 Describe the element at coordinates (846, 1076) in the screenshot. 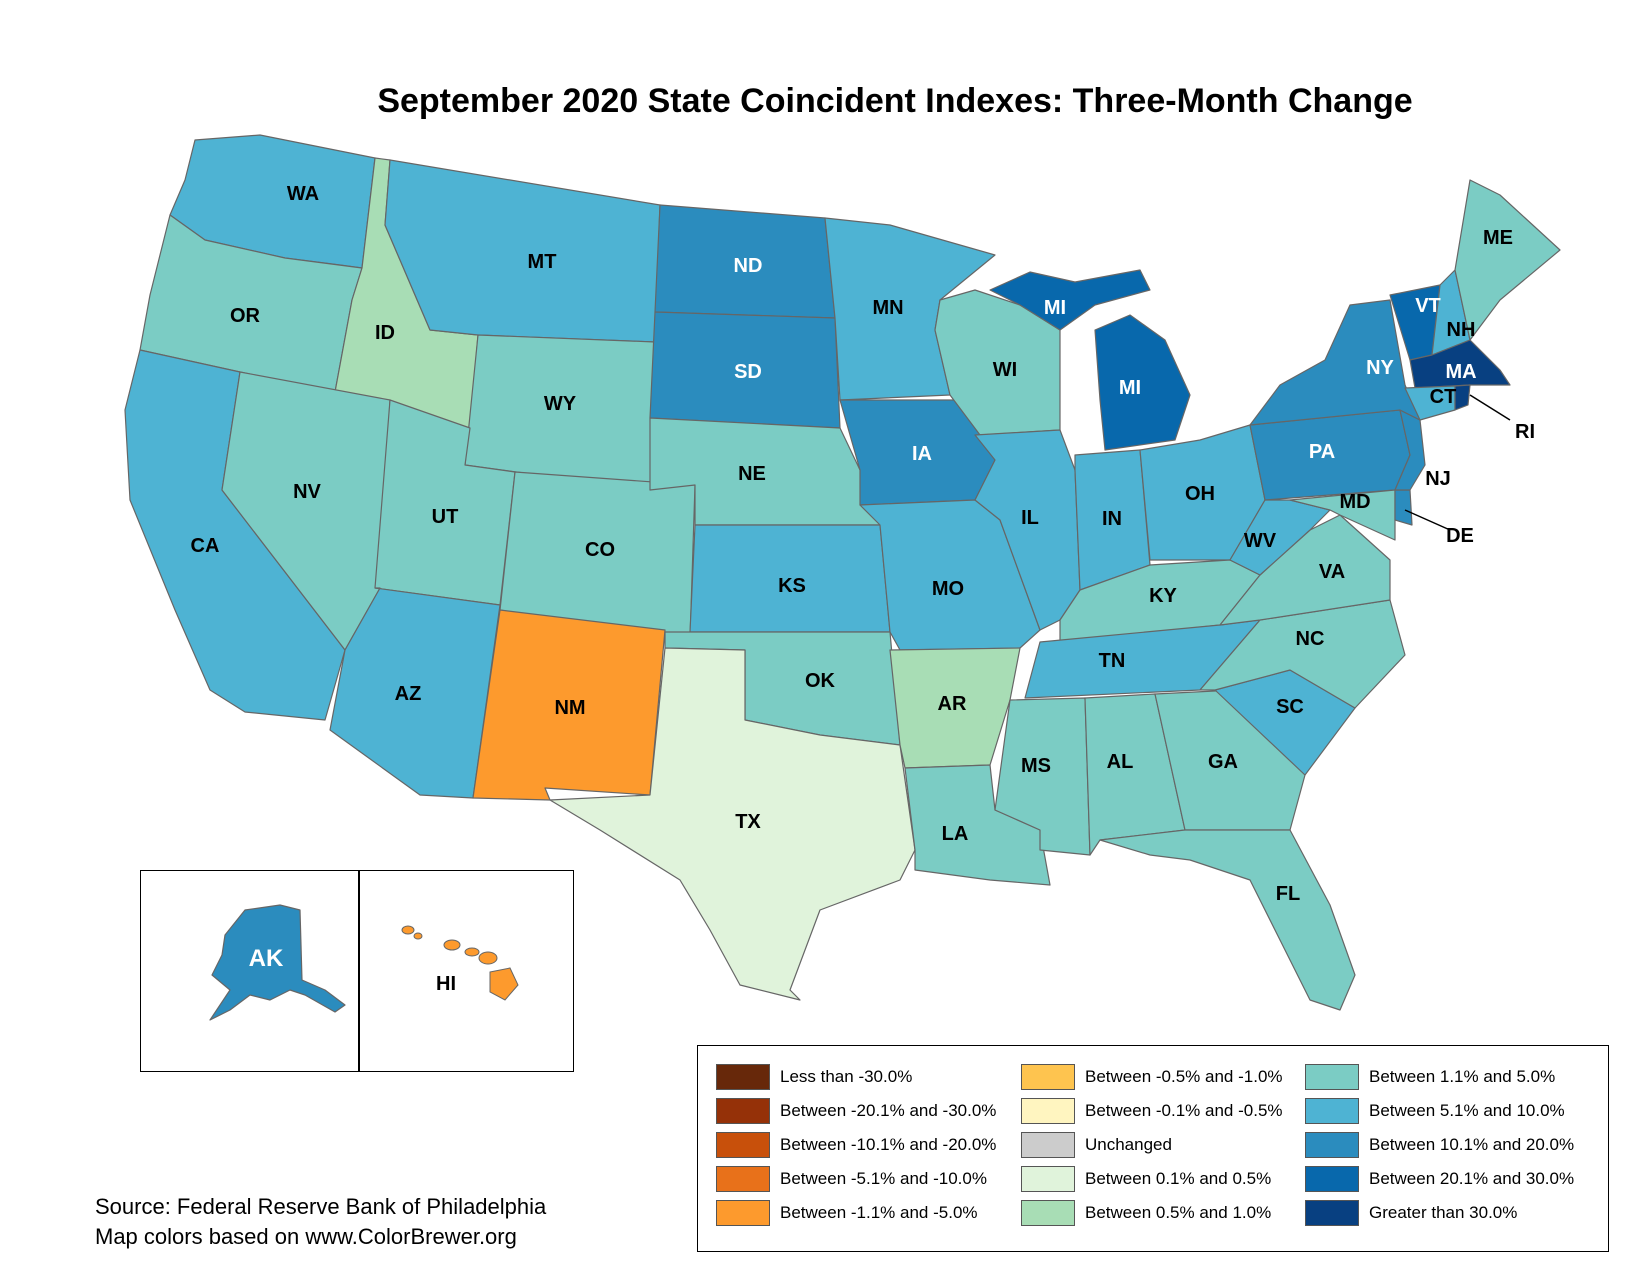

I see `legend-label: Less than -30.0%` at that location.